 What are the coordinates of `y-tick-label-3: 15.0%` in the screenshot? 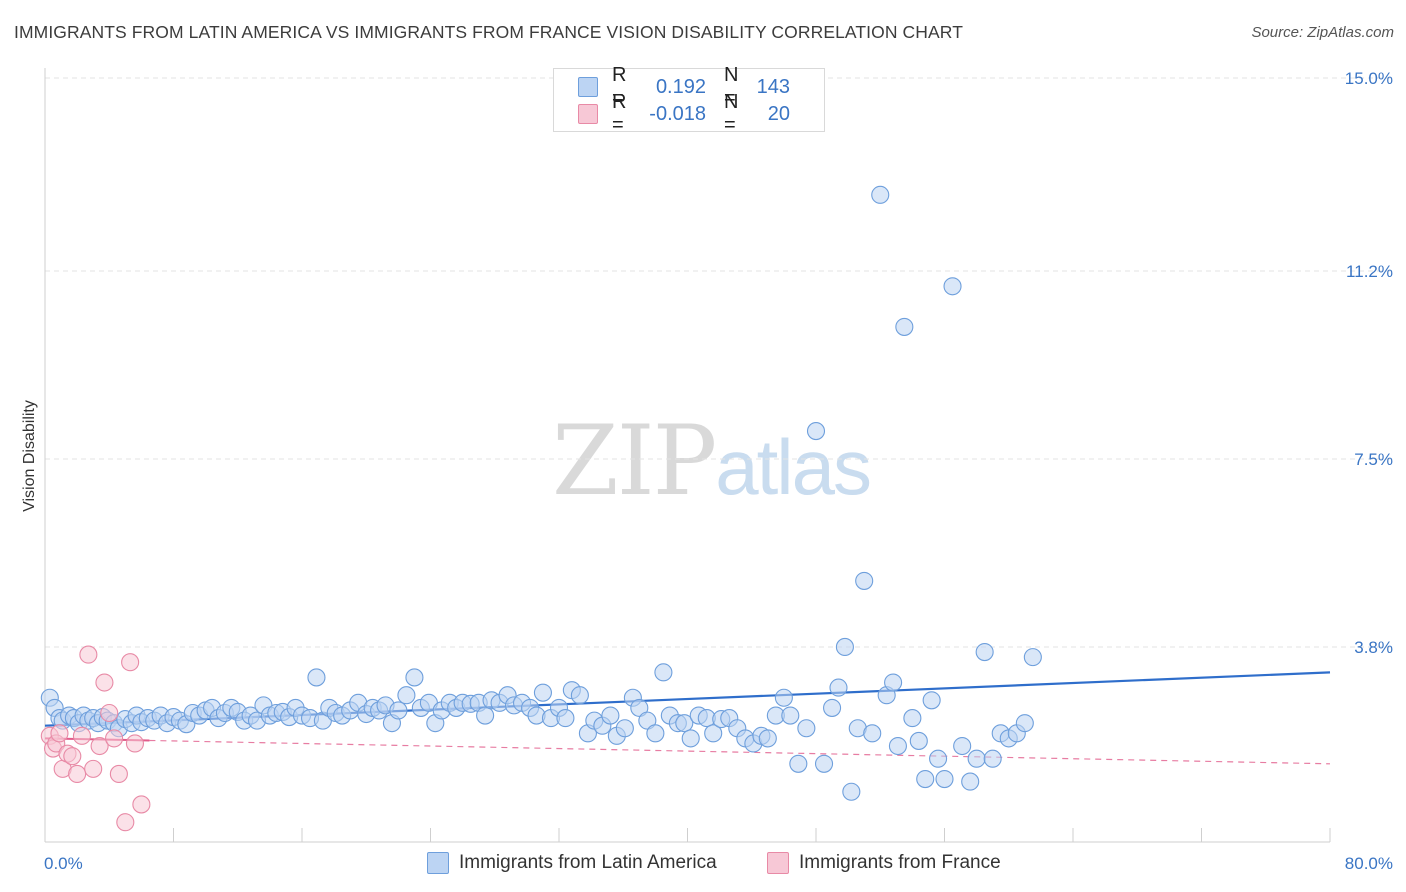 It's located at (1369, 78).